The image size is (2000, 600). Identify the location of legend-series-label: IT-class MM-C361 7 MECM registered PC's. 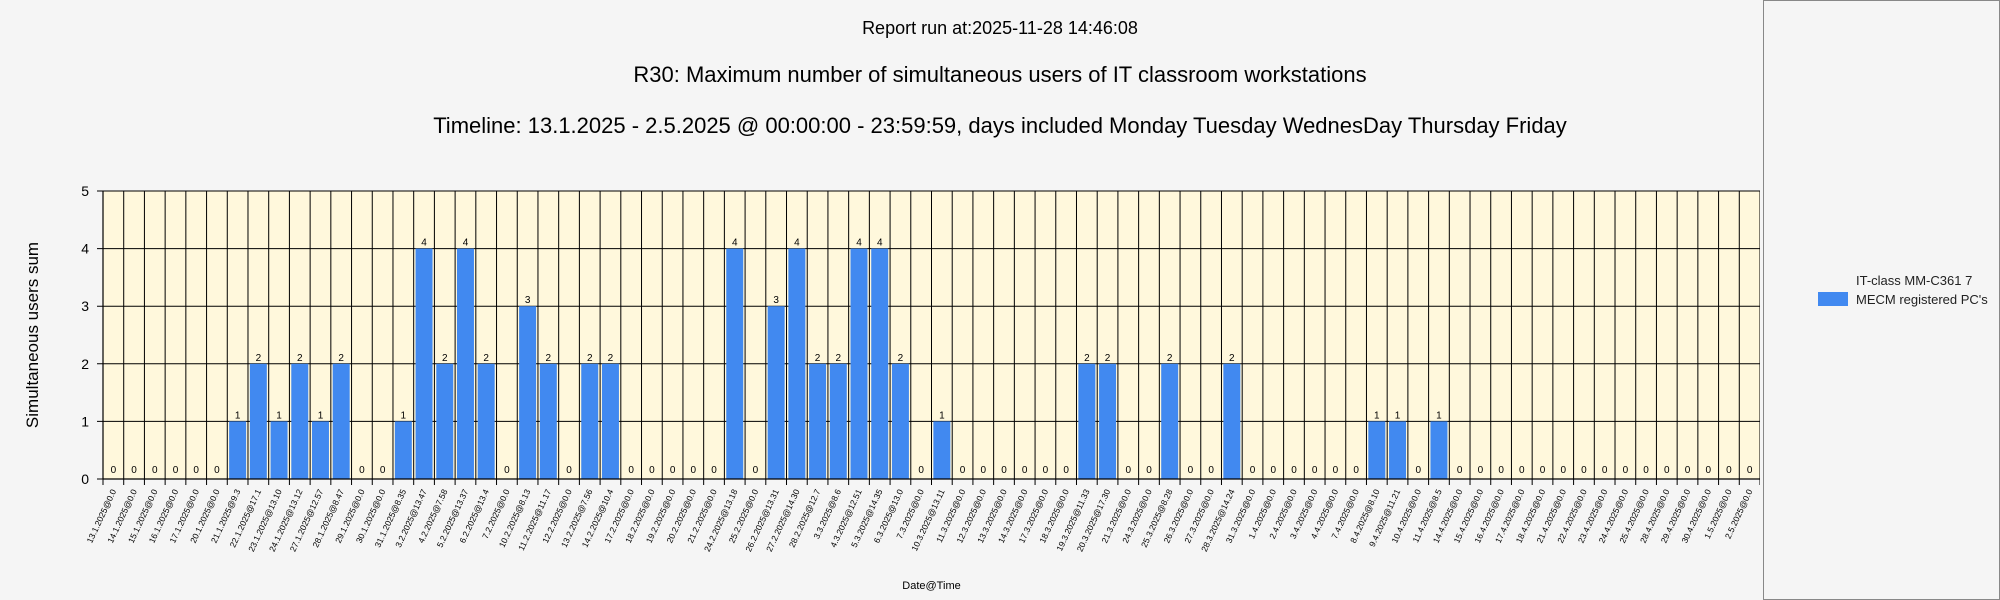
(1922, 290).